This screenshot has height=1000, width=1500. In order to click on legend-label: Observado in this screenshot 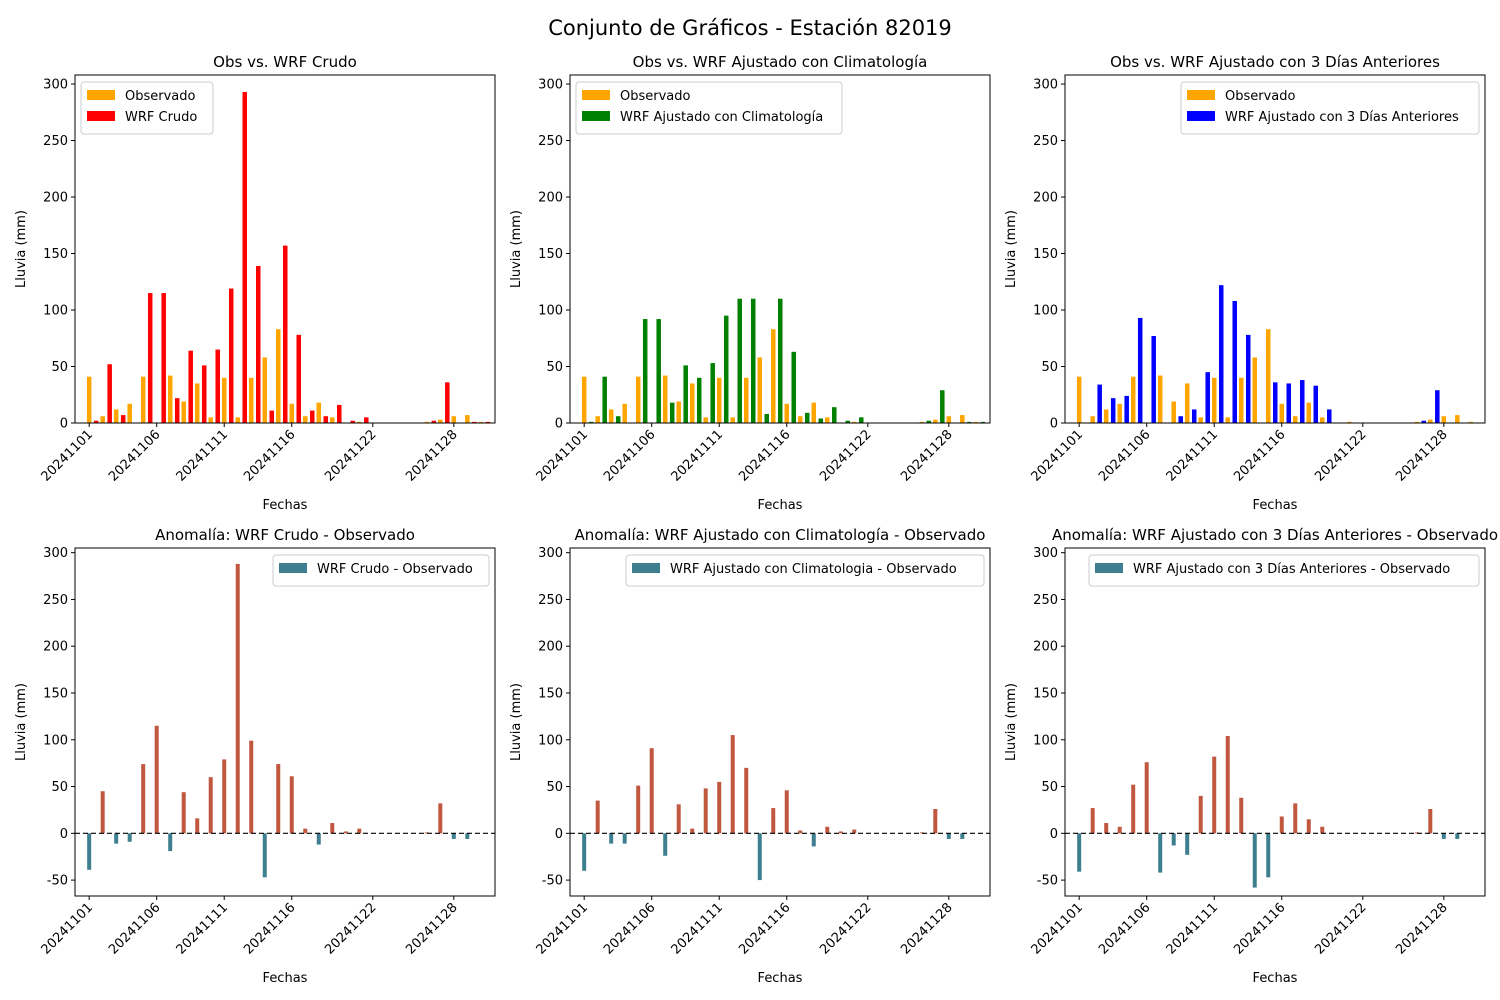, I will do `click(1260, 96)`.